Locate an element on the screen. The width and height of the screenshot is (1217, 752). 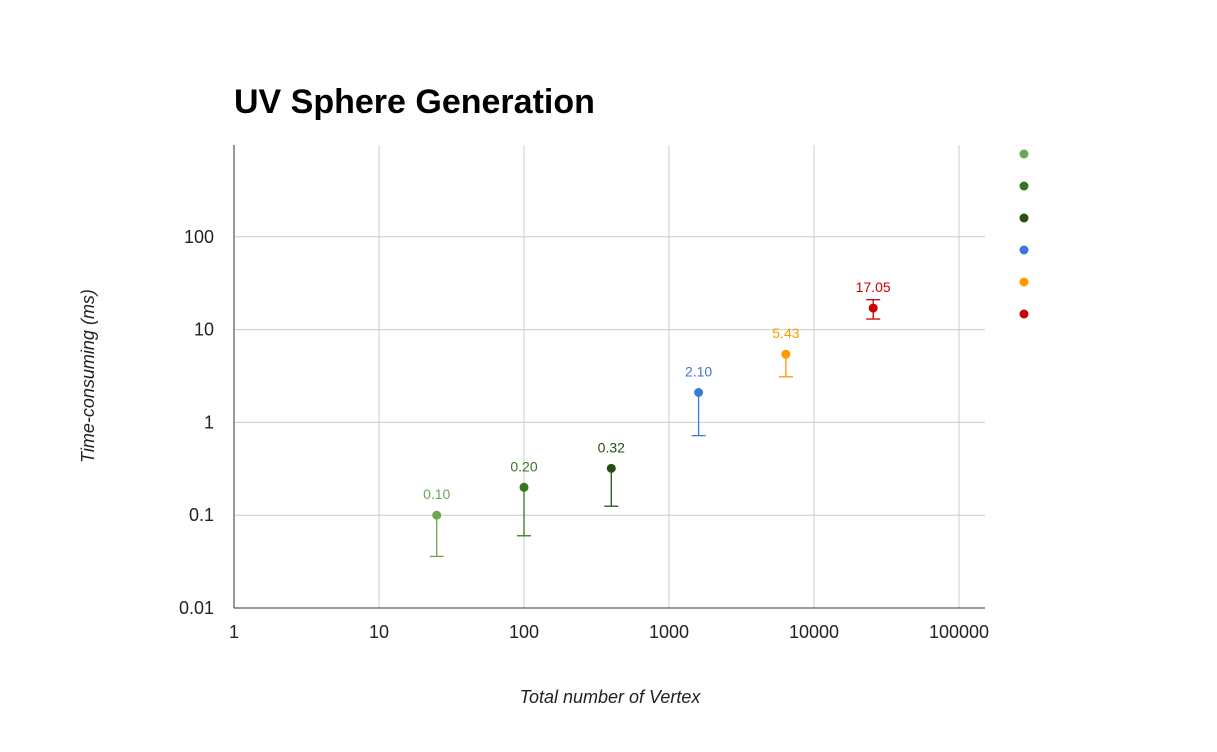
y-tick-label: 10 is located at coordinates (204, 330).